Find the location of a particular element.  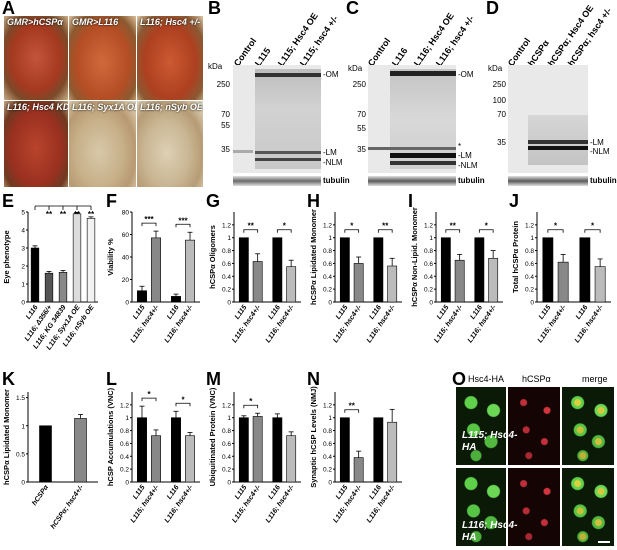

hsc4-image-row2 is located at coordinates (481, 507).